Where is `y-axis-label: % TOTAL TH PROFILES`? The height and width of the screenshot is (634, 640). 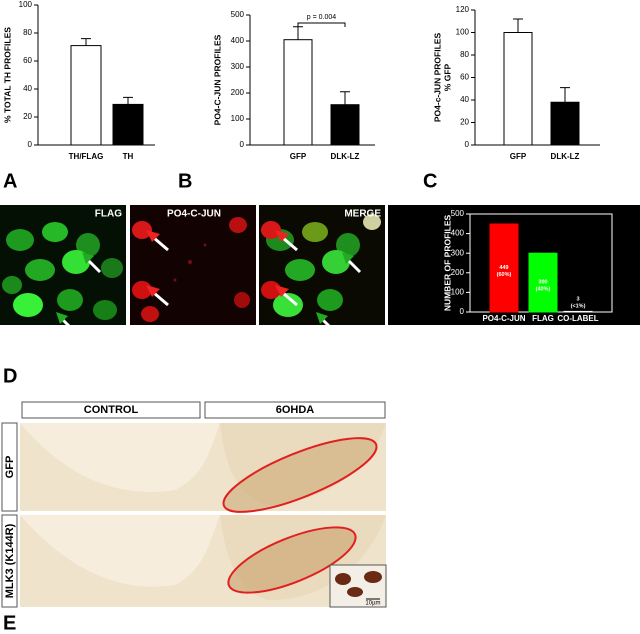
y-axis-label: % TOTAL TH PROFILES is located at coordinates (7, 75).